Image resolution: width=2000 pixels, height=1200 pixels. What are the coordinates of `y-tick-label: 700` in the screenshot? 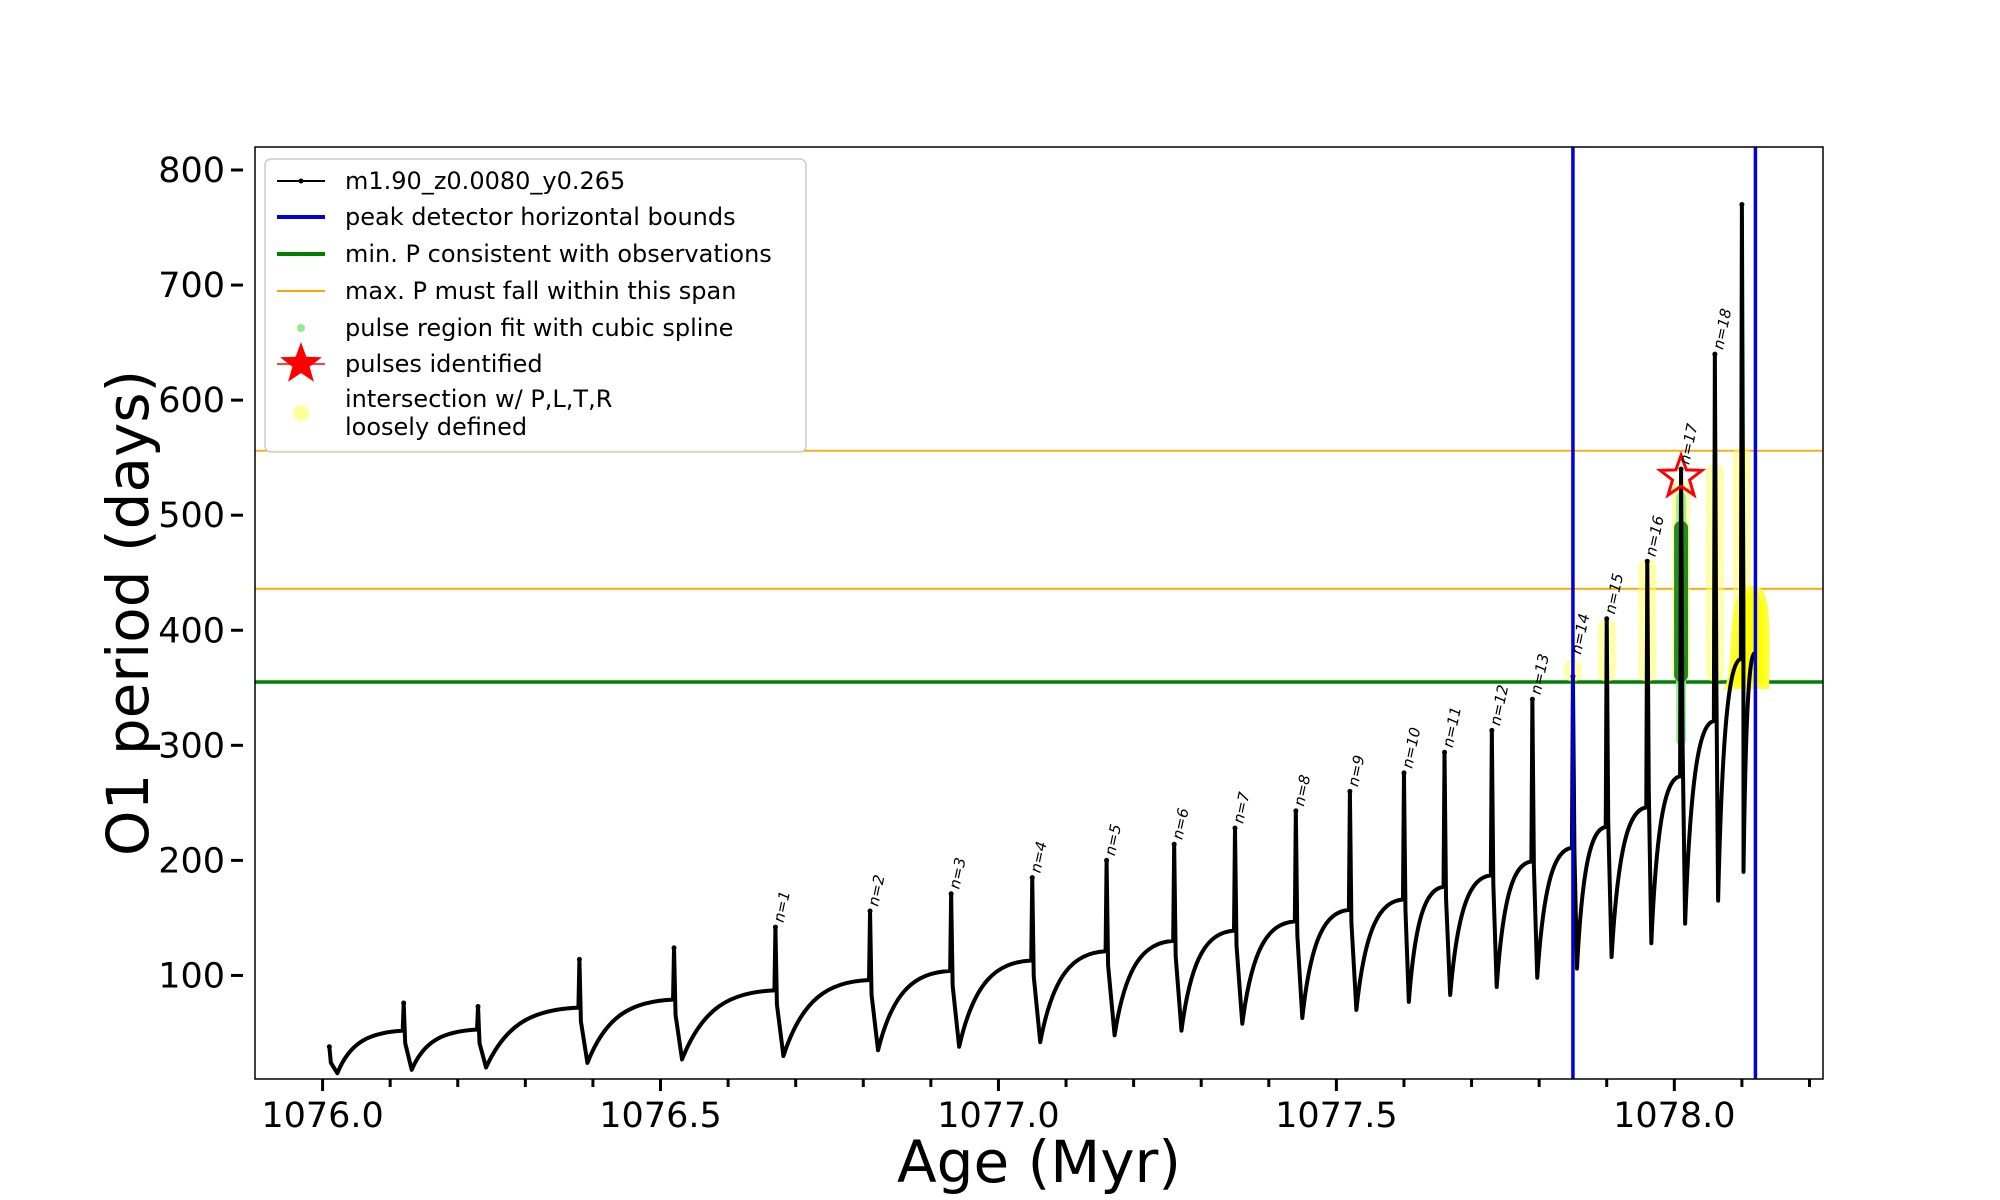 It's located at (191, 286).